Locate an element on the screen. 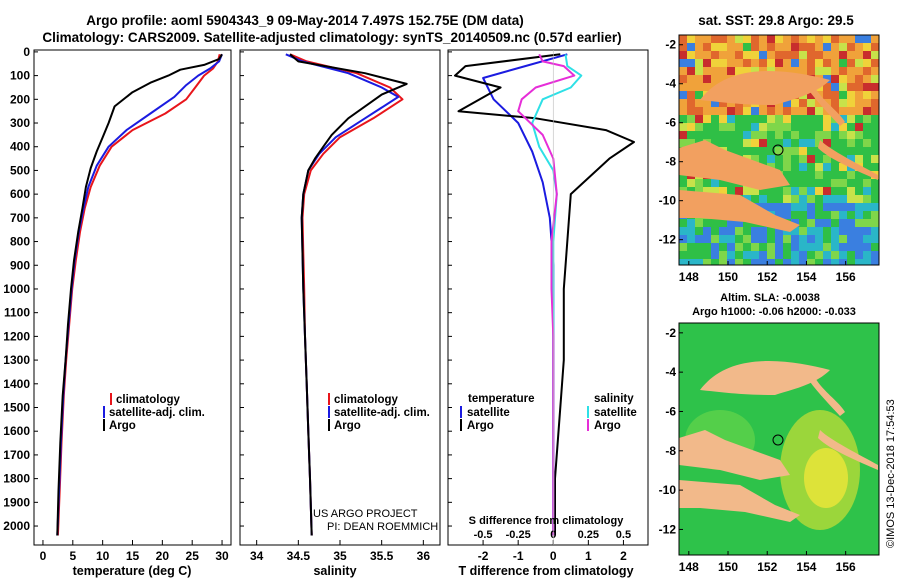  legend-mark-s-argo is located at coordinates (588, 425).